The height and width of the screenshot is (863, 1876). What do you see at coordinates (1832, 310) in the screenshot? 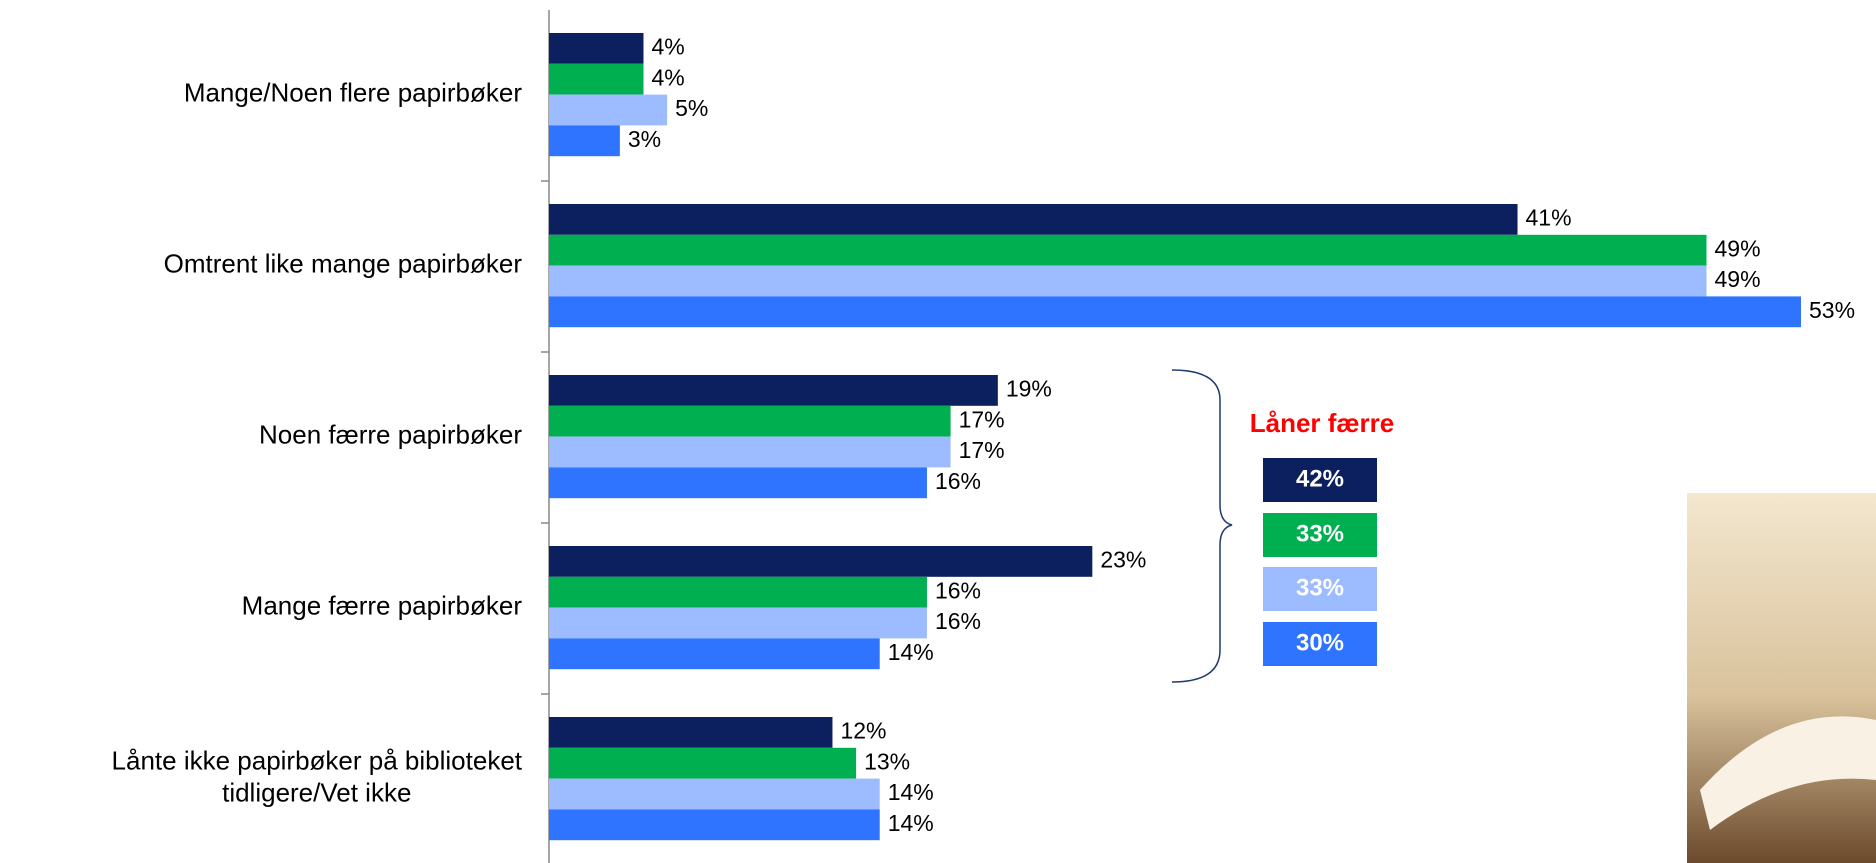
I see `value-label: 53%` at bounding box center [1832, 310].